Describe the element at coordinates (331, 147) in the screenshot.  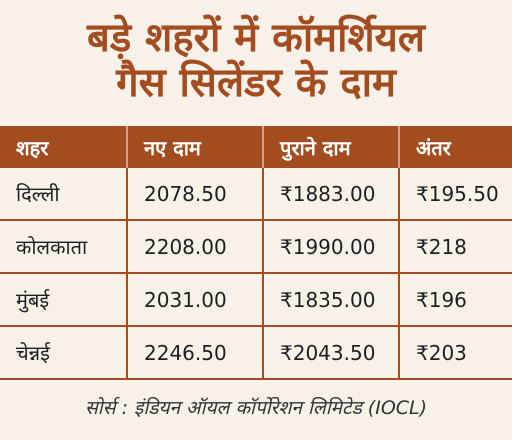
I see `header-old-price: पुराने दाम` at that location.